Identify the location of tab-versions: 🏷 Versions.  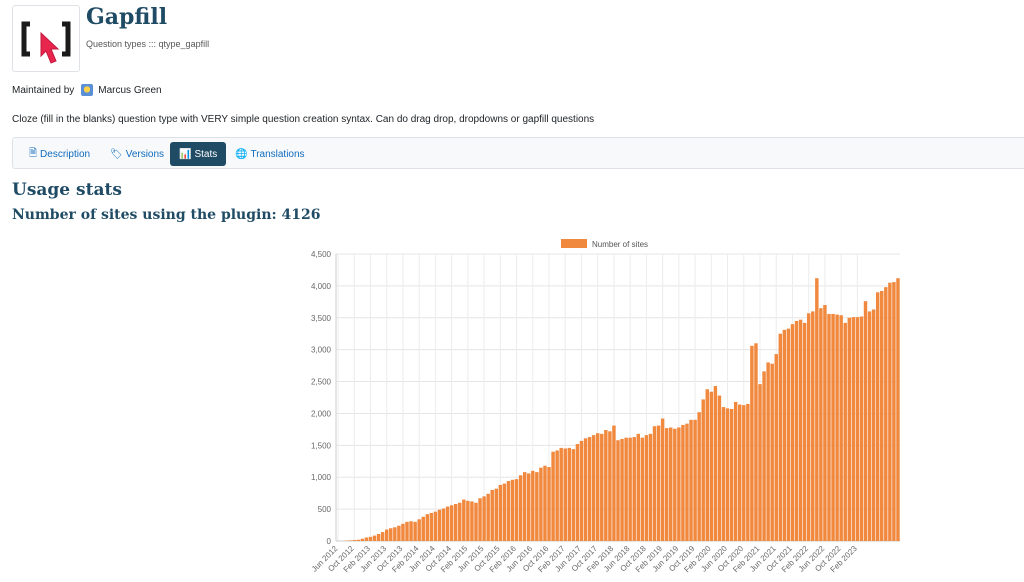
(137, 154).